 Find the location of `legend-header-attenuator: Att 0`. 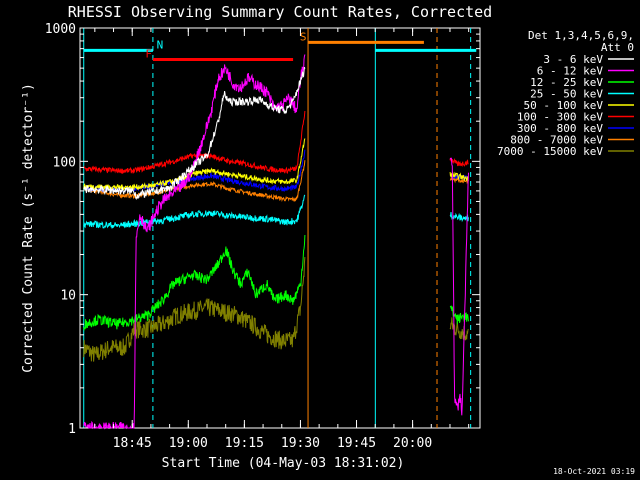

legend-header-attenuator: Att 0 is located at coordinates (617, 47).